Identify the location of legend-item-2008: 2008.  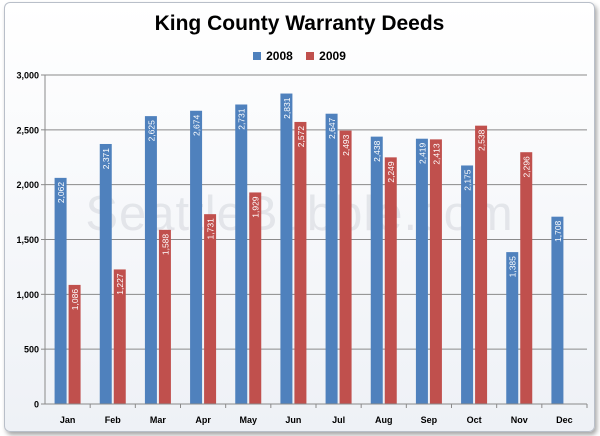
(273, 56).